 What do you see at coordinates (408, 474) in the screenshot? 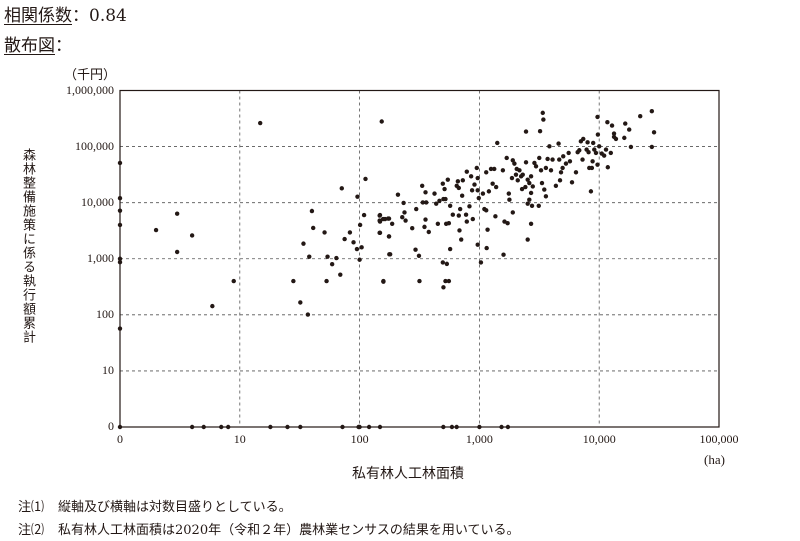
I see `x-axis-label: 私有林人工林面積` at bounding box center [408, 474].